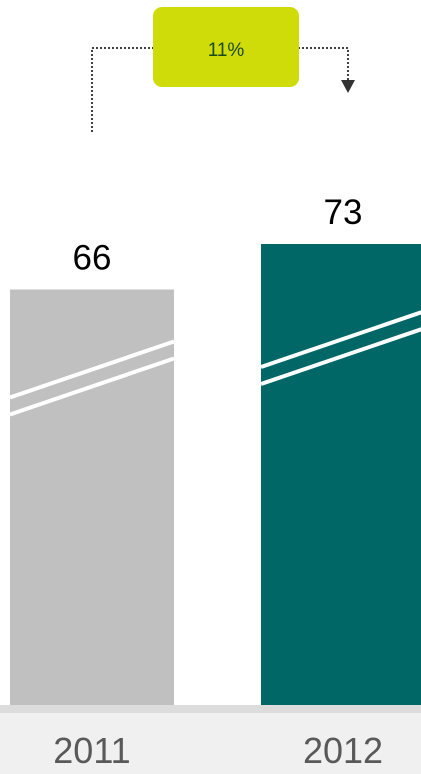 The height and width of the screenshot is (774, 421). Describe the element at coordinates (343, 212) in the screenshot. I see `data-label-2012: 73` at that location.